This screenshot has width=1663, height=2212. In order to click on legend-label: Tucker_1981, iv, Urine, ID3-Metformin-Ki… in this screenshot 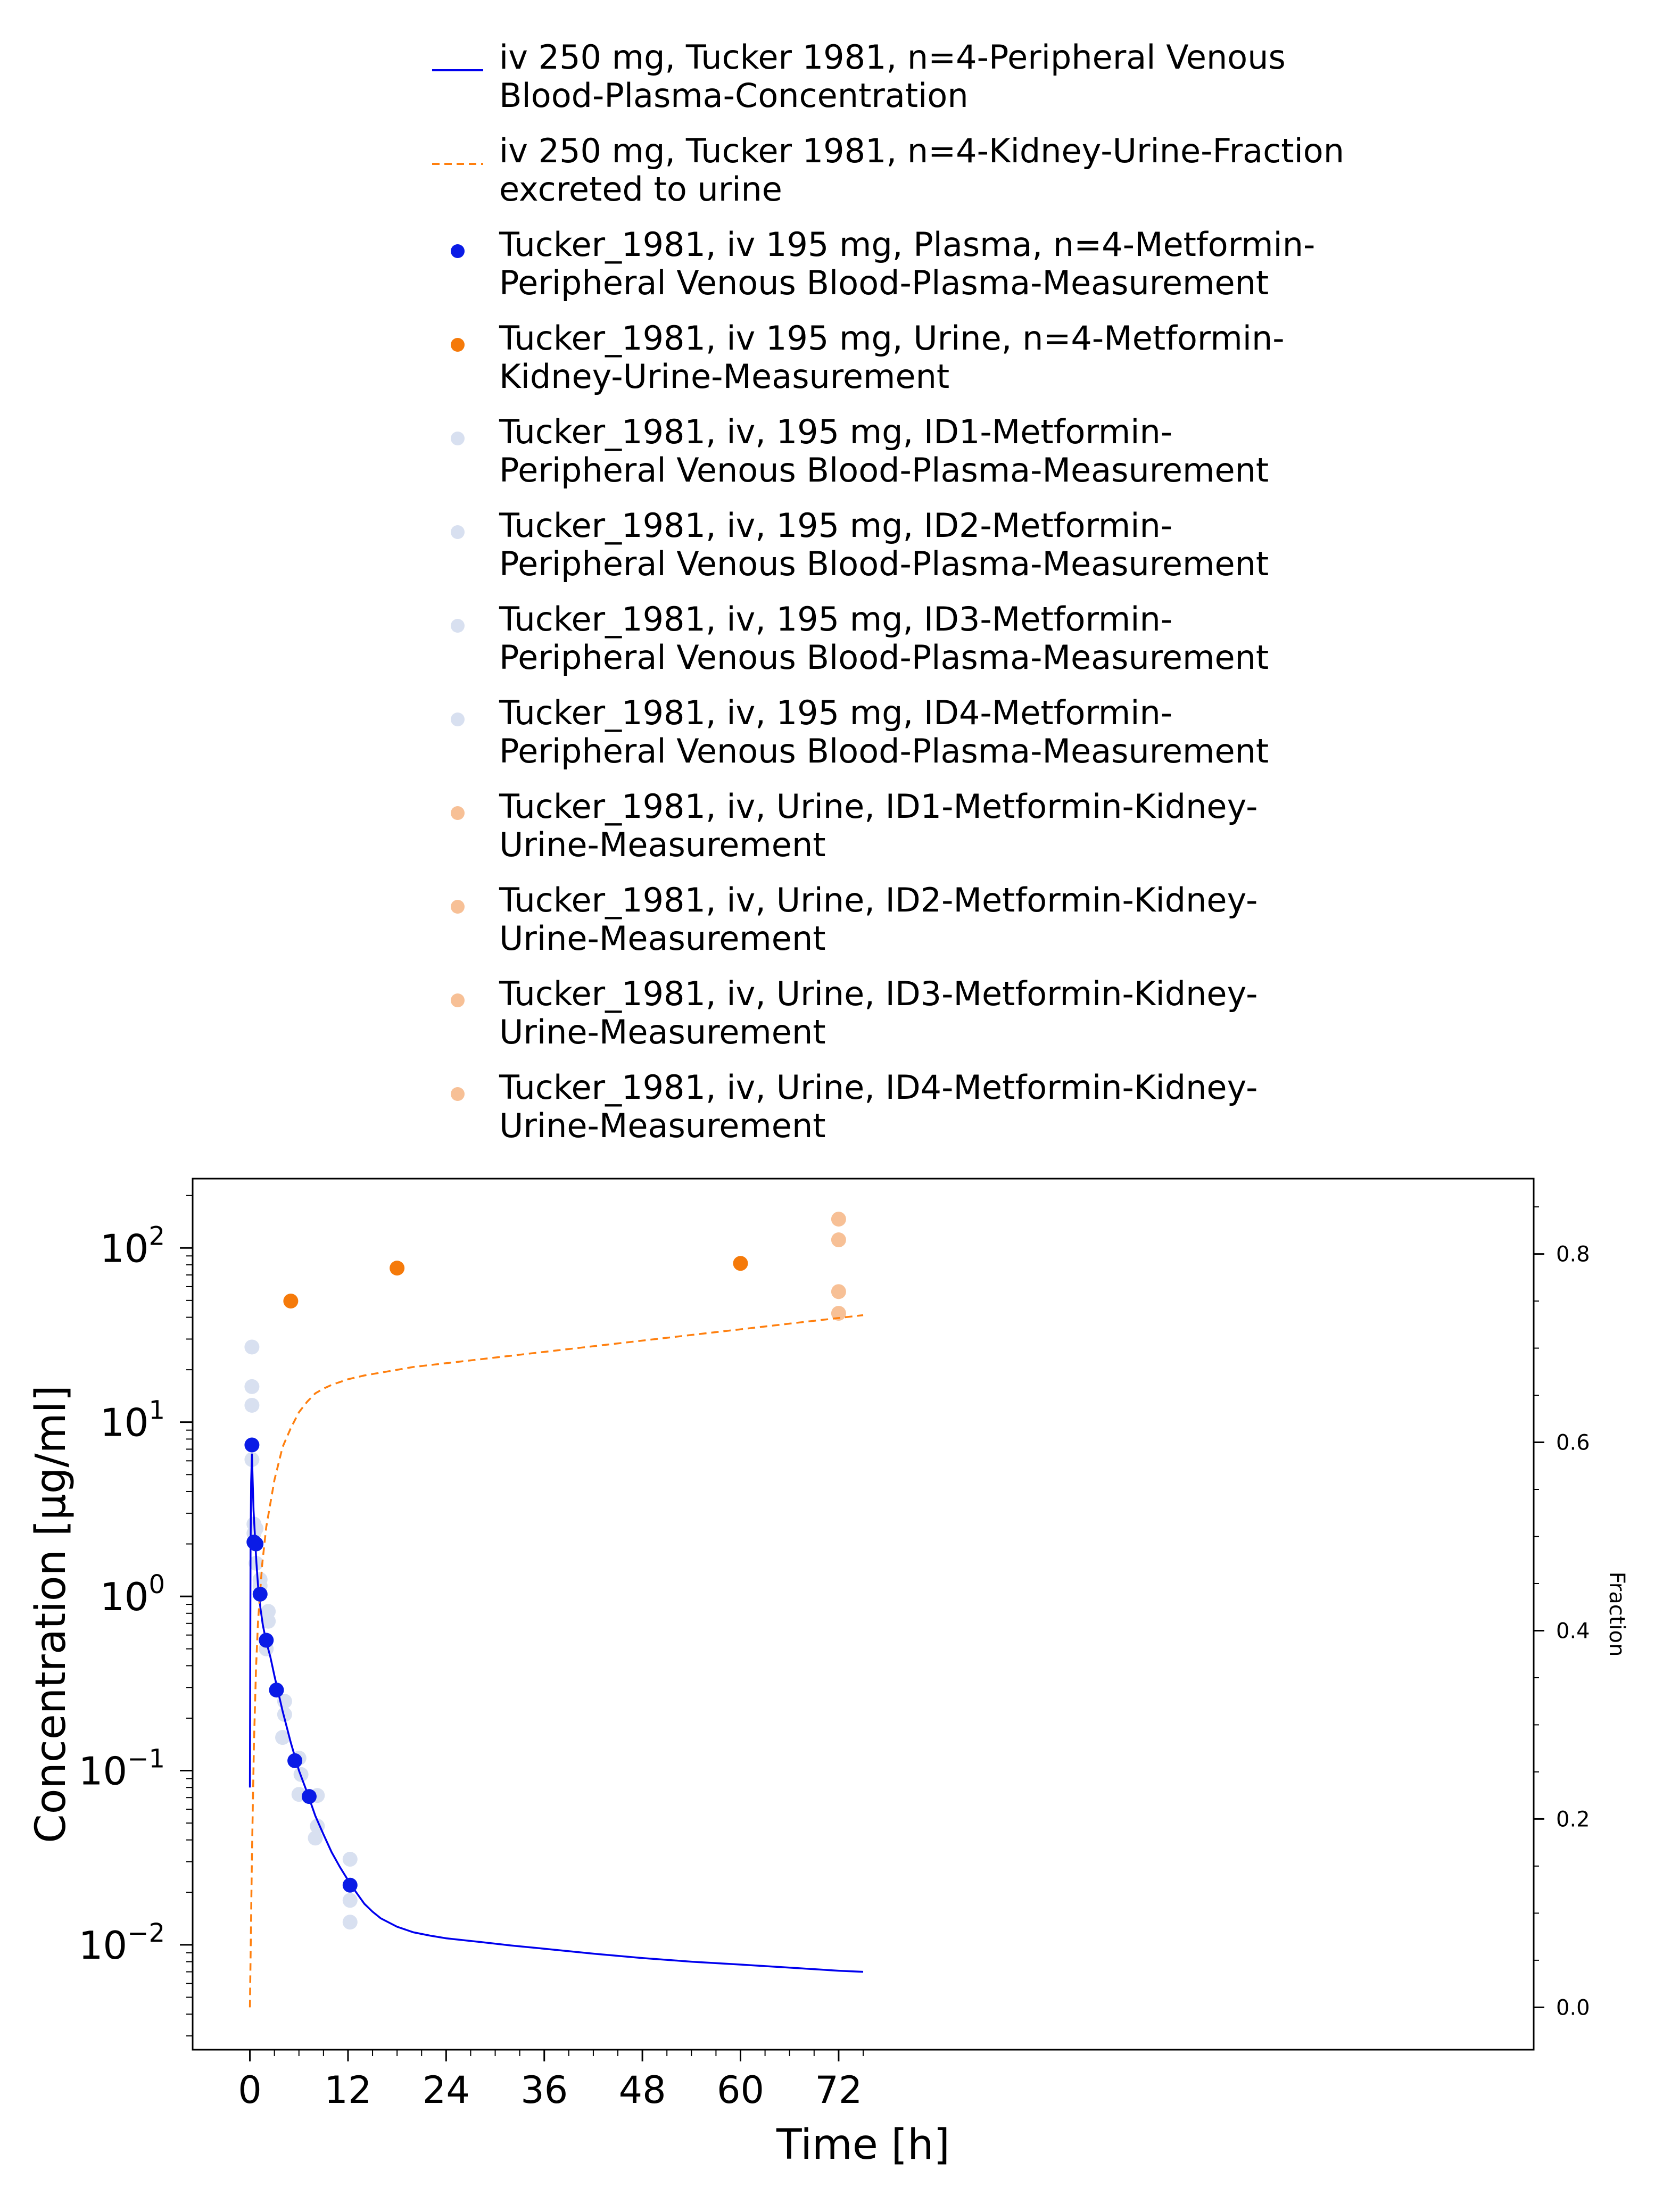, I will do `click(878, 1013)`.